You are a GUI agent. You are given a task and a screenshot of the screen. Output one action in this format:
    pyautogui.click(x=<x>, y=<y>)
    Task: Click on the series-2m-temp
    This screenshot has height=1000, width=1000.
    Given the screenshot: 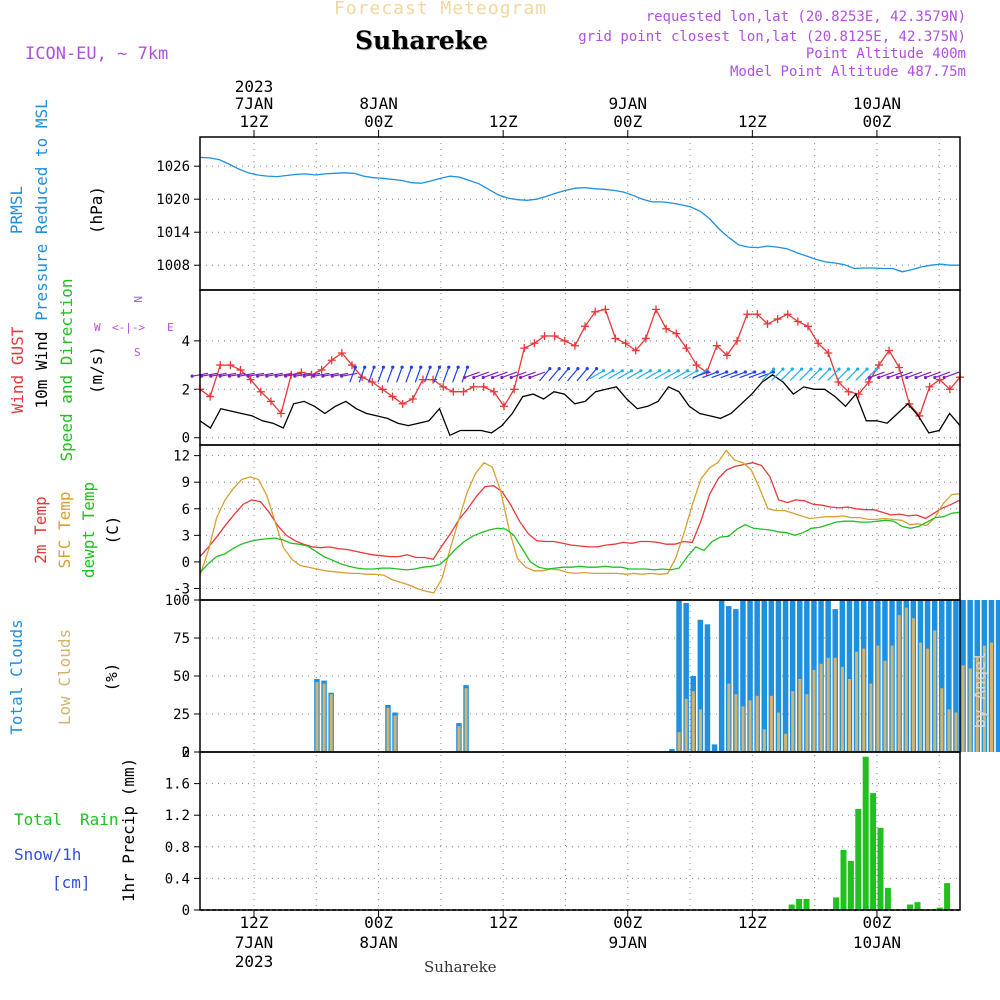 What is the action you would take?
    pyautogui.click(x=580, y=511)
    